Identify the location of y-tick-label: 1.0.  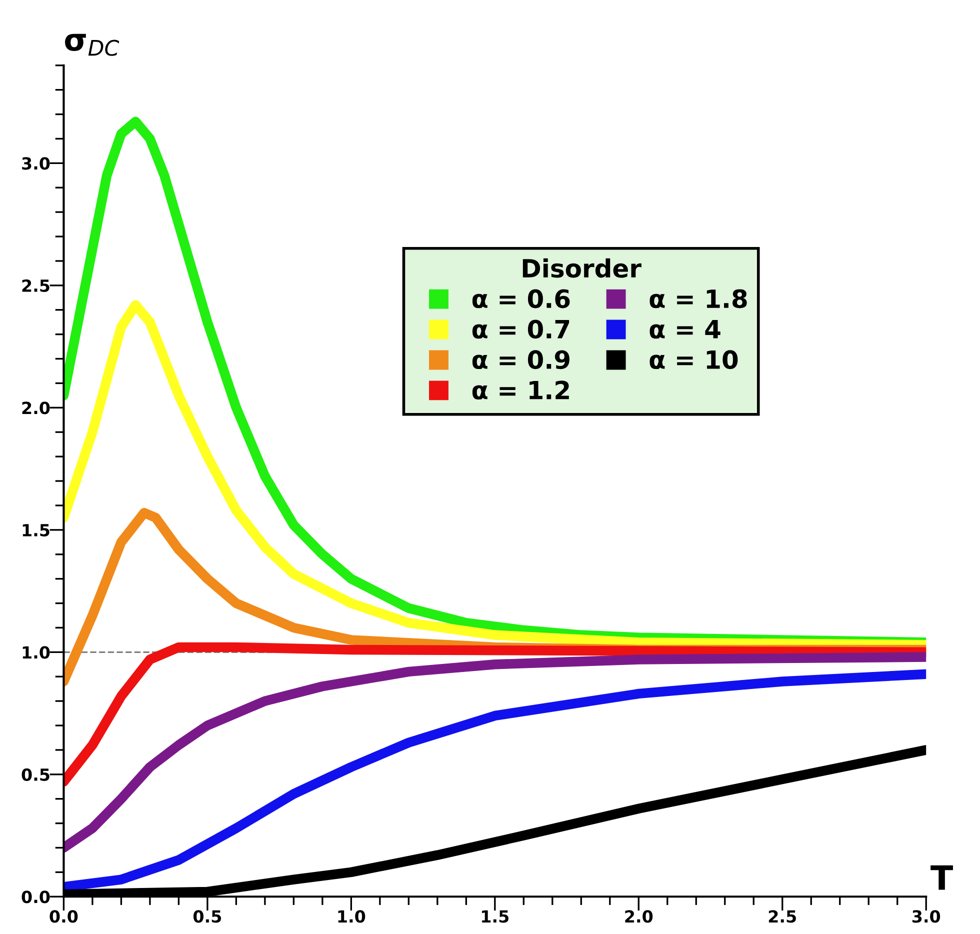
(36, 652).